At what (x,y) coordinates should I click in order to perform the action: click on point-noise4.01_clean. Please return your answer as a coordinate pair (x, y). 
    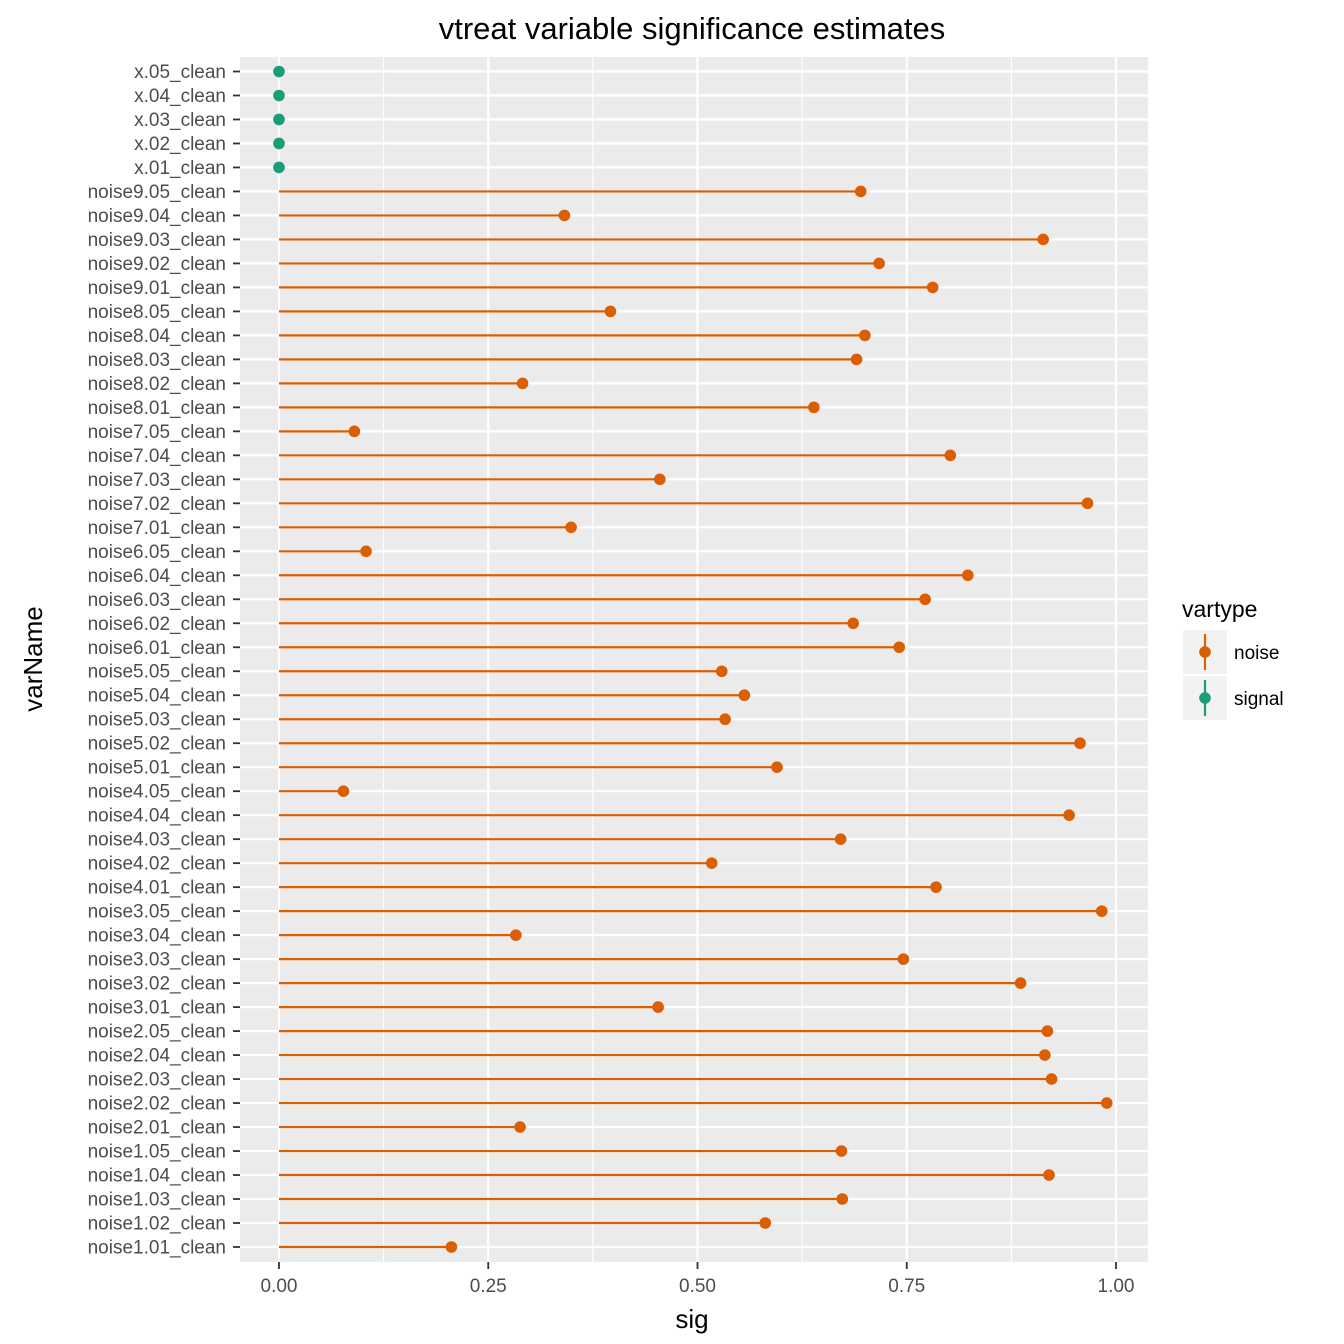
    Looking at the image, I should click on (936, 887).